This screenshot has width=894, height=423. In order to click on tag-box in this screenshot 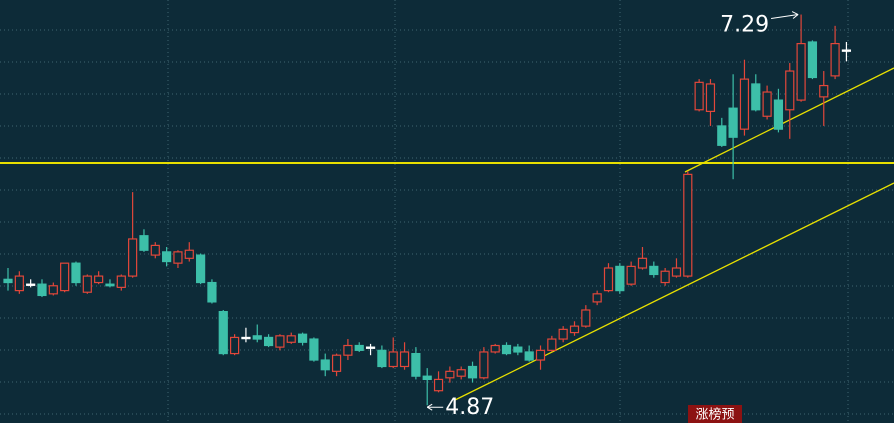, I will do `click(715, 414)`.